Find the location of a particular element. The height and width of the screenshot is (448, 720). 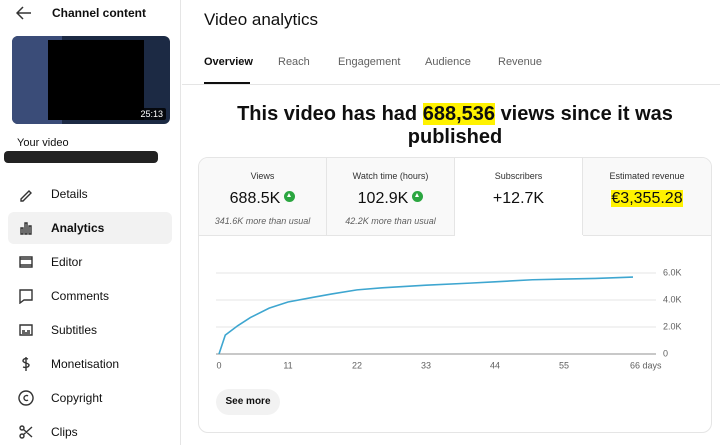

x-tick-label: 66 days is located at coordinates (646, 365).